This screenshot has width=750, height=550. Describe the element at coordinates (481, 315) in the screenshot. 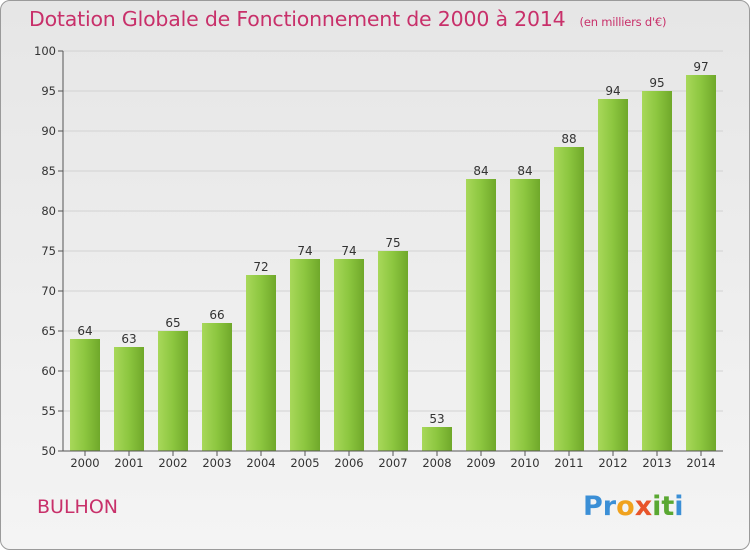

I see `bar-2009` at that location.